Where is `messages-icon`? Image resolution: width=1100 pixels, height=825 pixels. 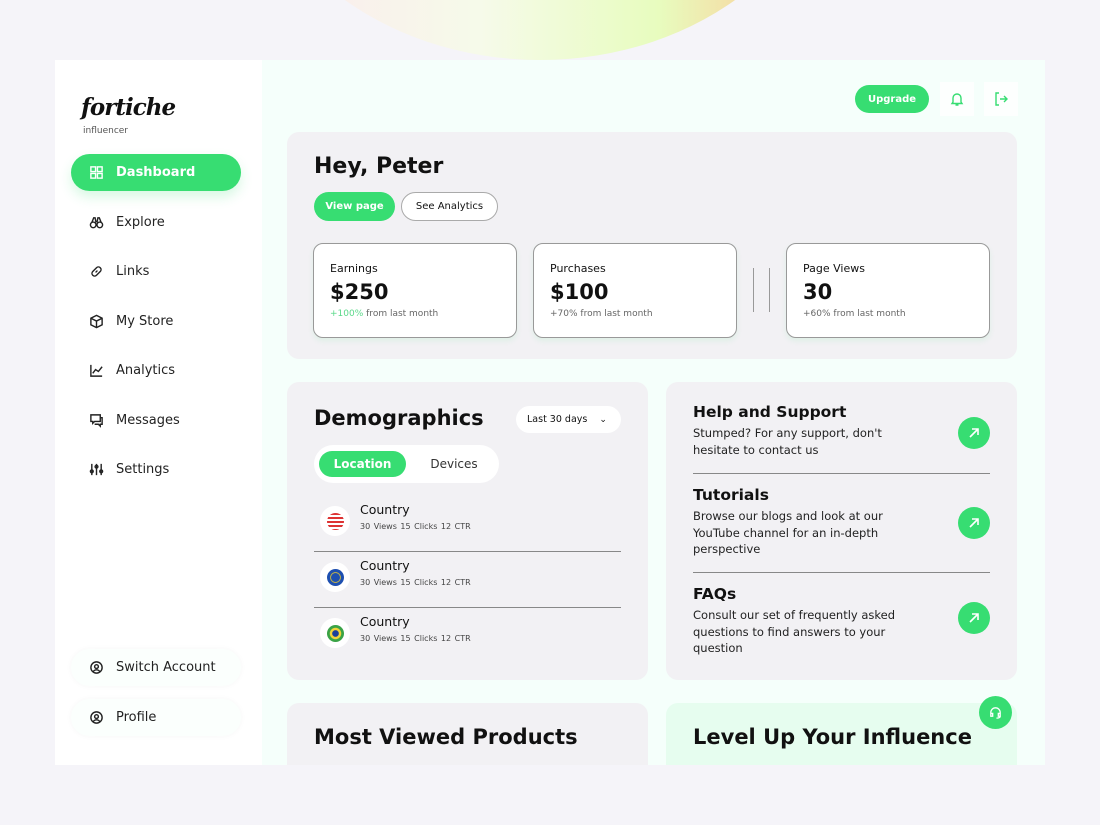
messages-icon is located at coordinates (96, 421).